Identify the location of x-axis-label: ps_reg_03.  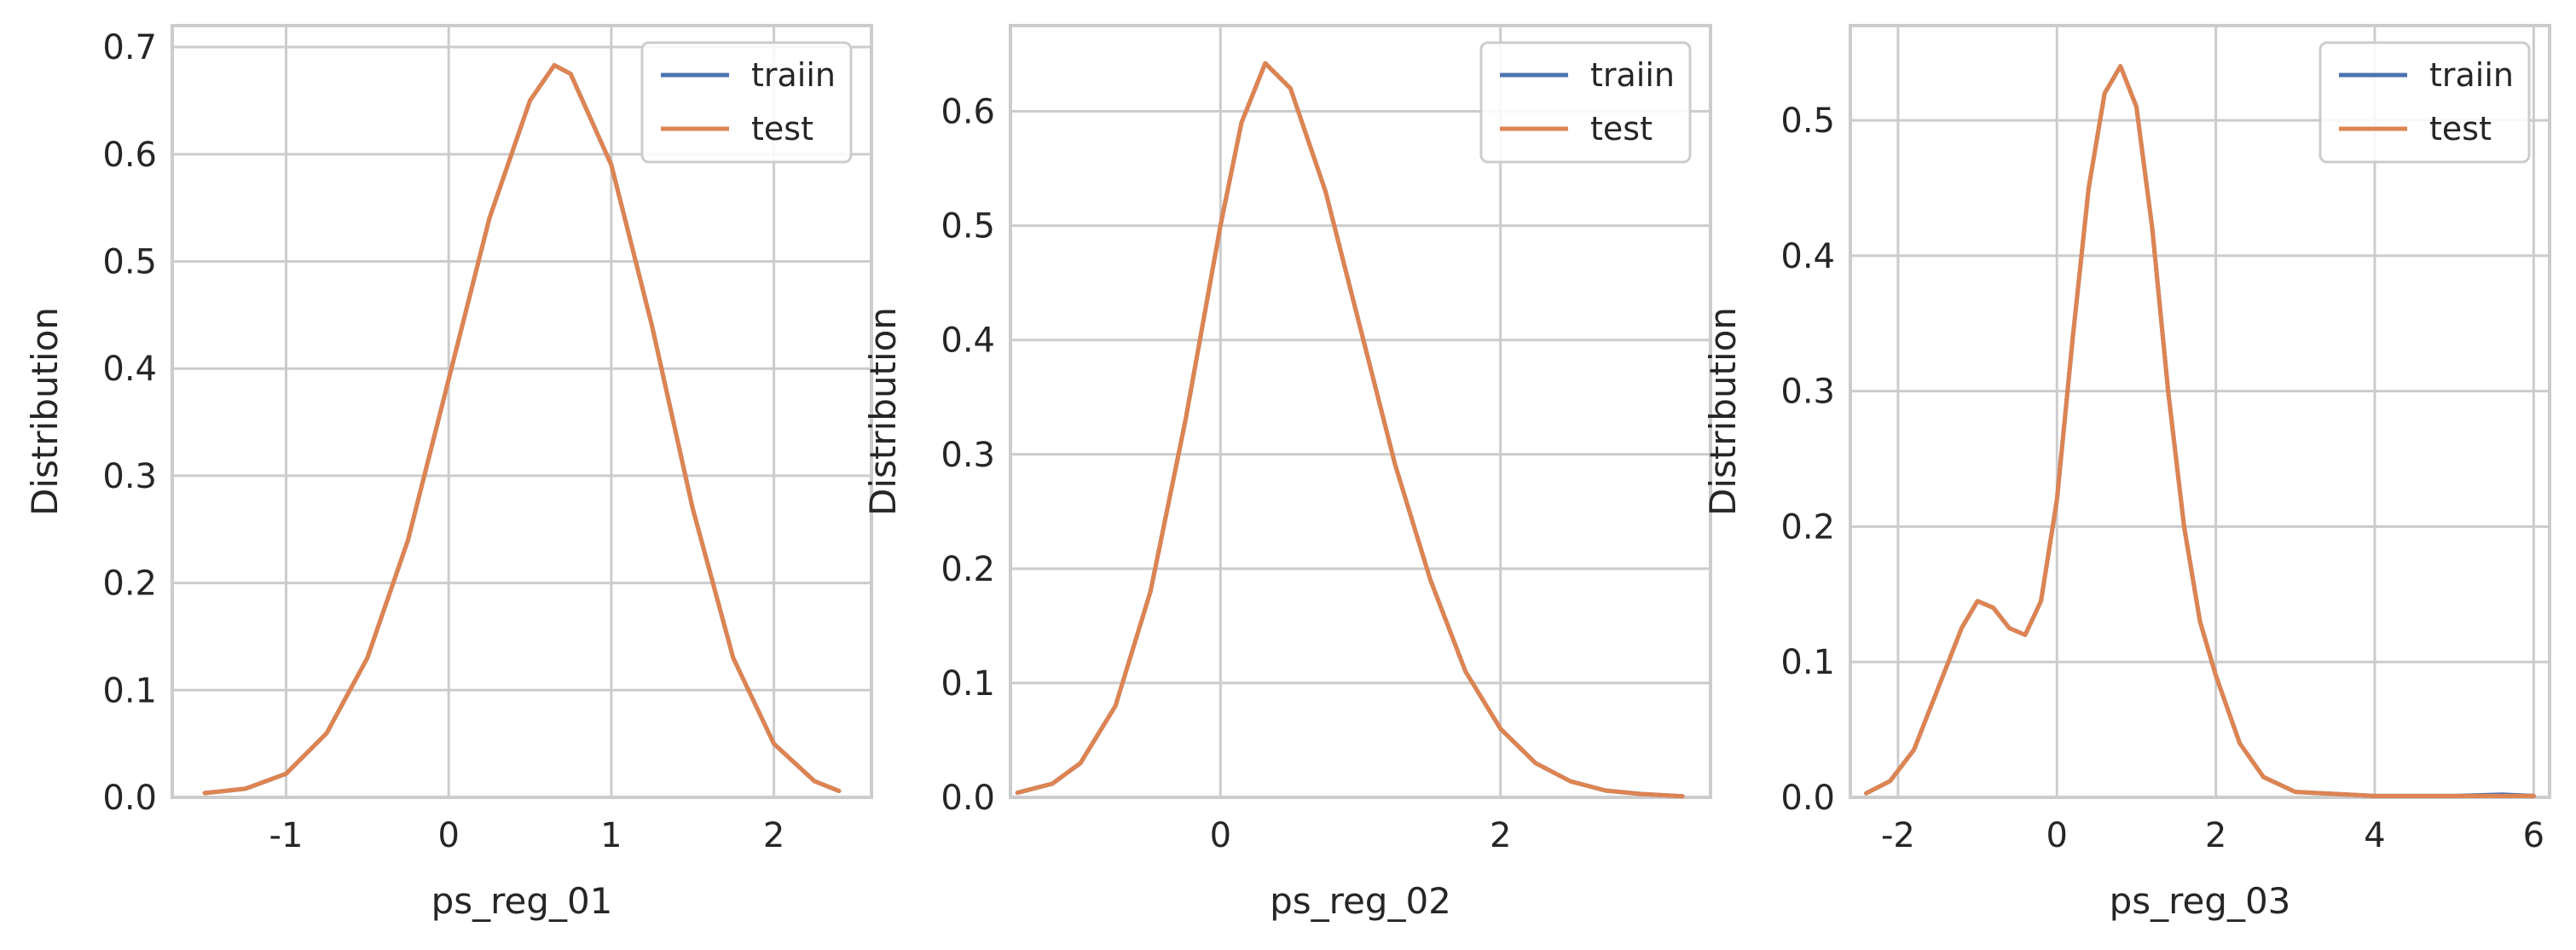
(2200, 901).